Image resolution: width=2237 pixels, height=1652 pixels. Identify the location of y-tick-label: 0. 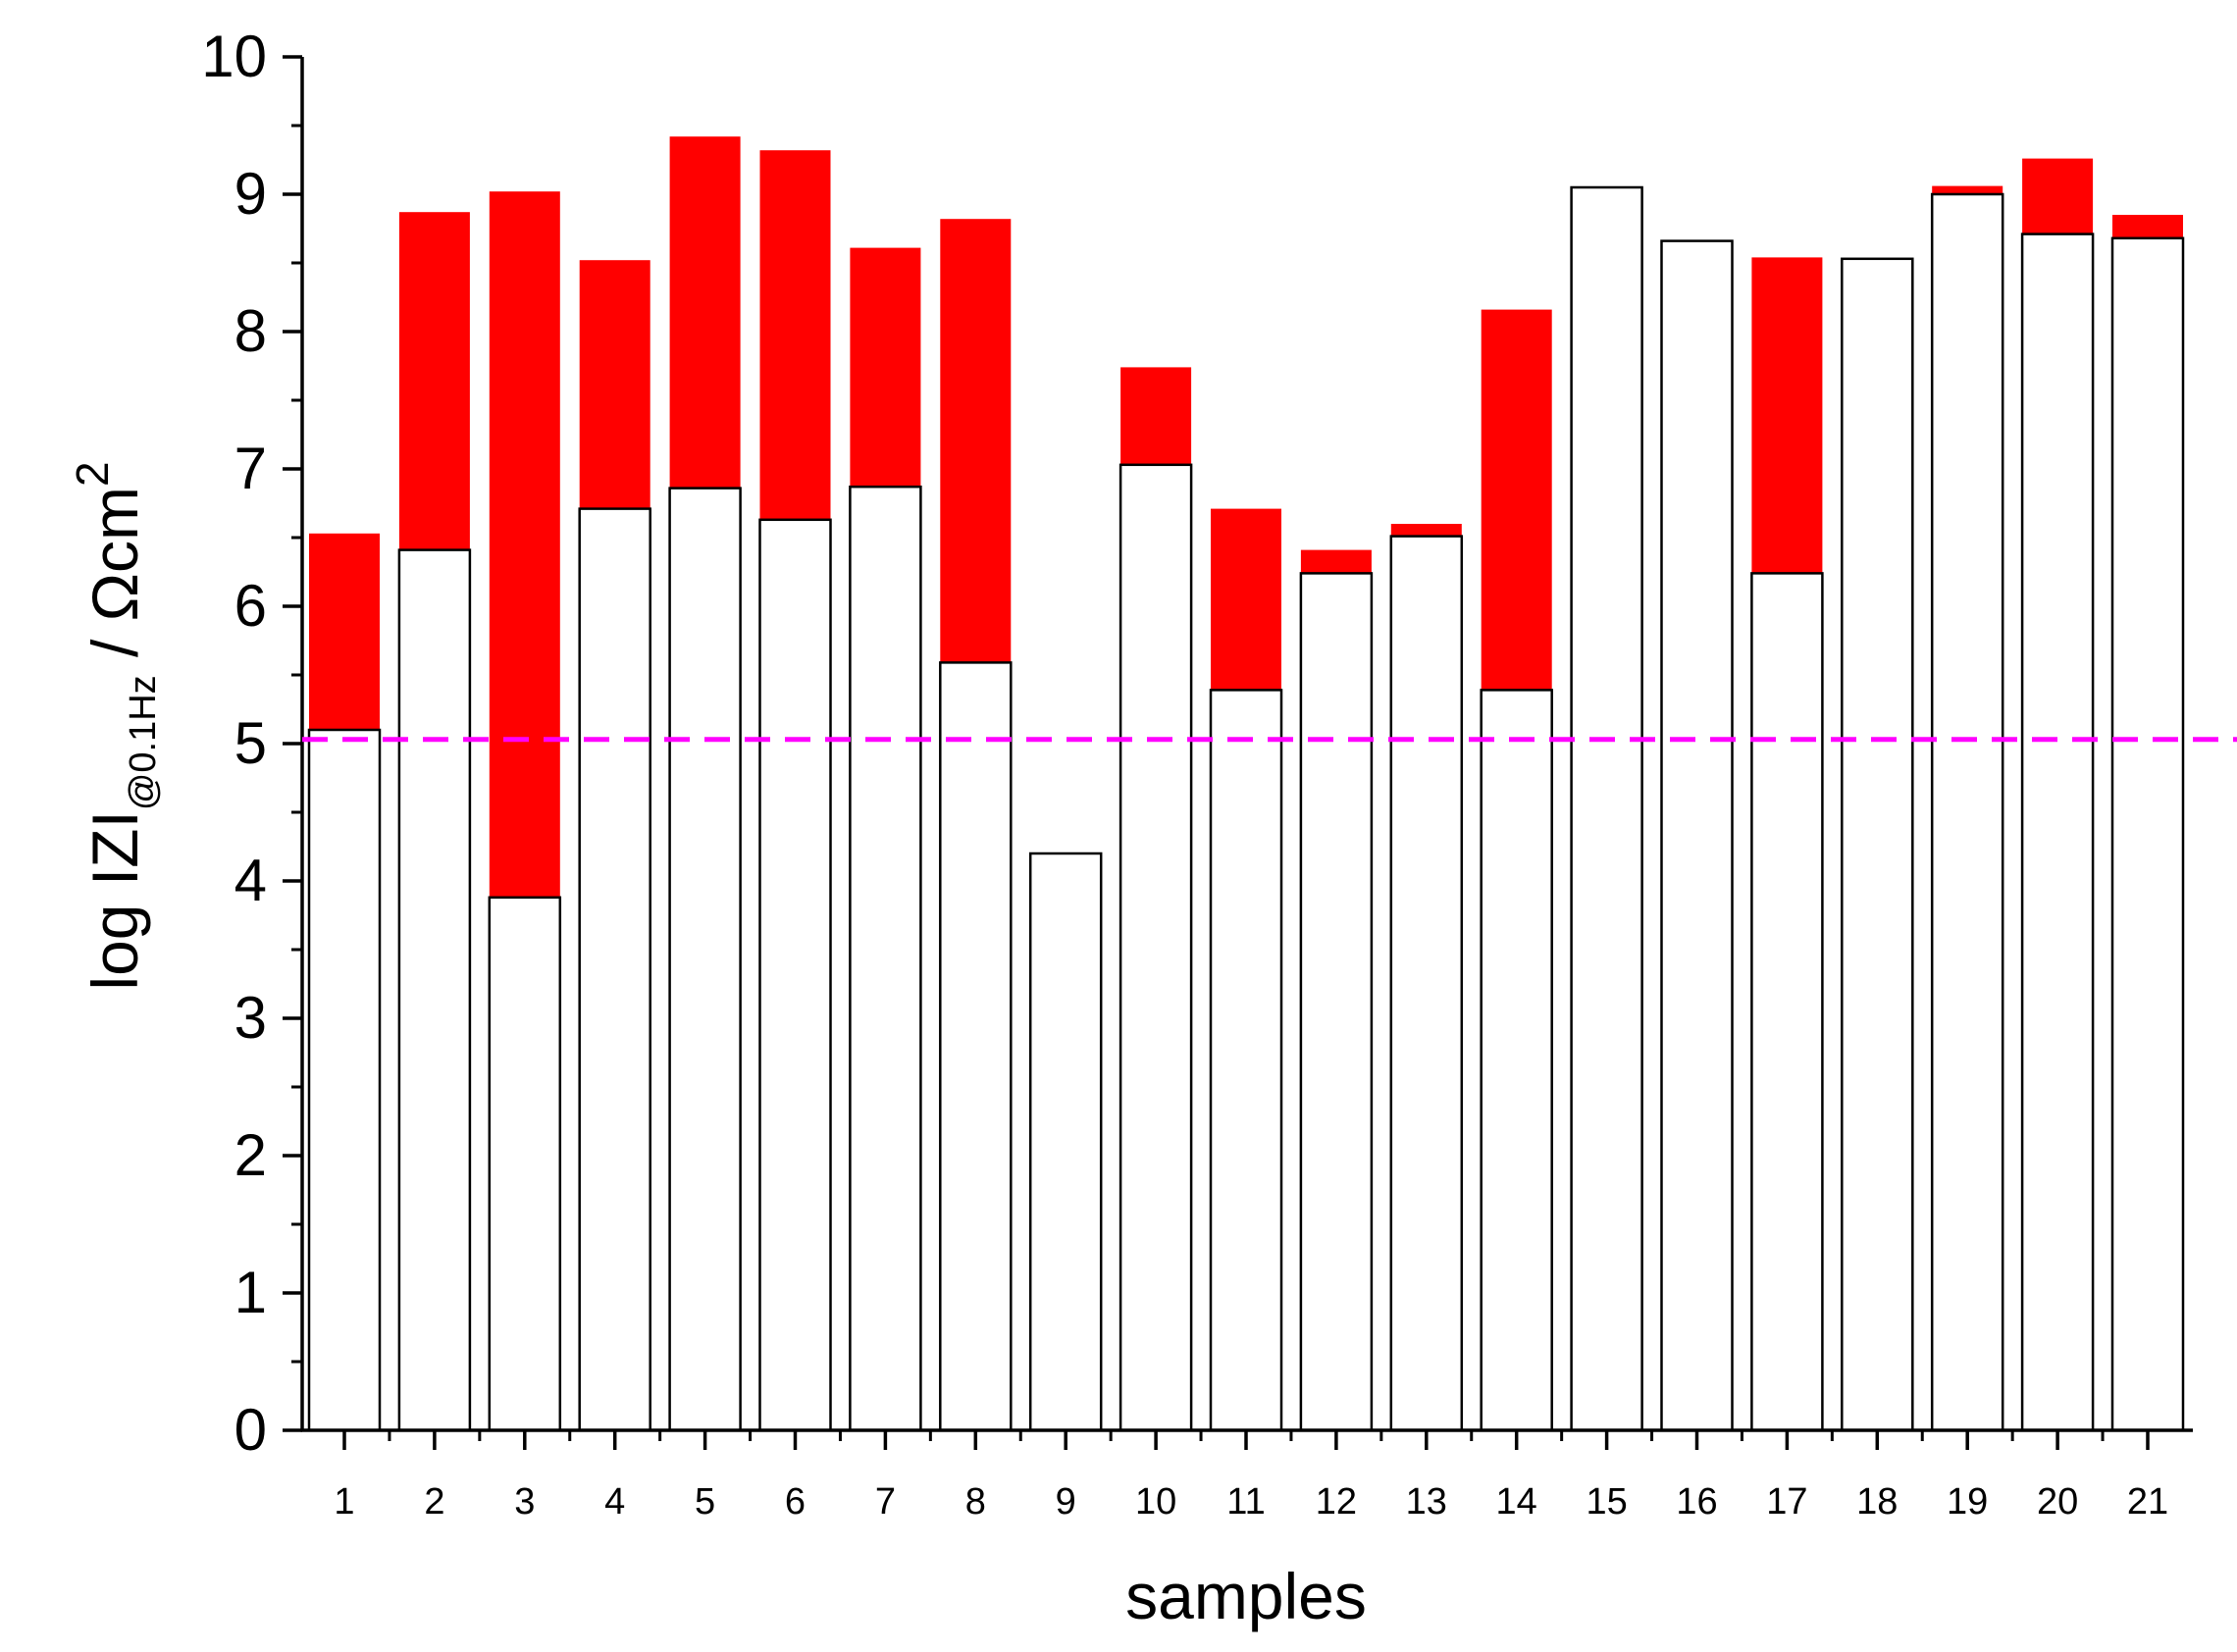
(250, 1430).